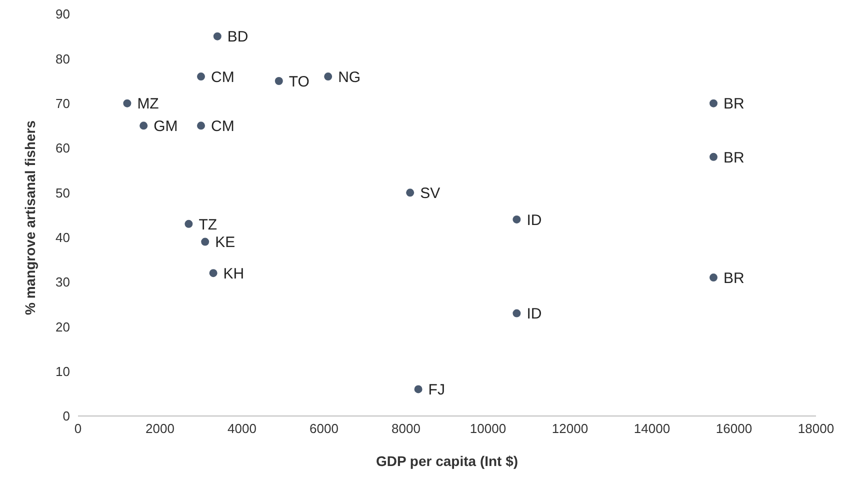 The width and height of the screenshot is (854, 494). What do you see at coordinates (208, 225) in the screenshot?
I see `annotation: TZ` at bounding box center [208, 225].